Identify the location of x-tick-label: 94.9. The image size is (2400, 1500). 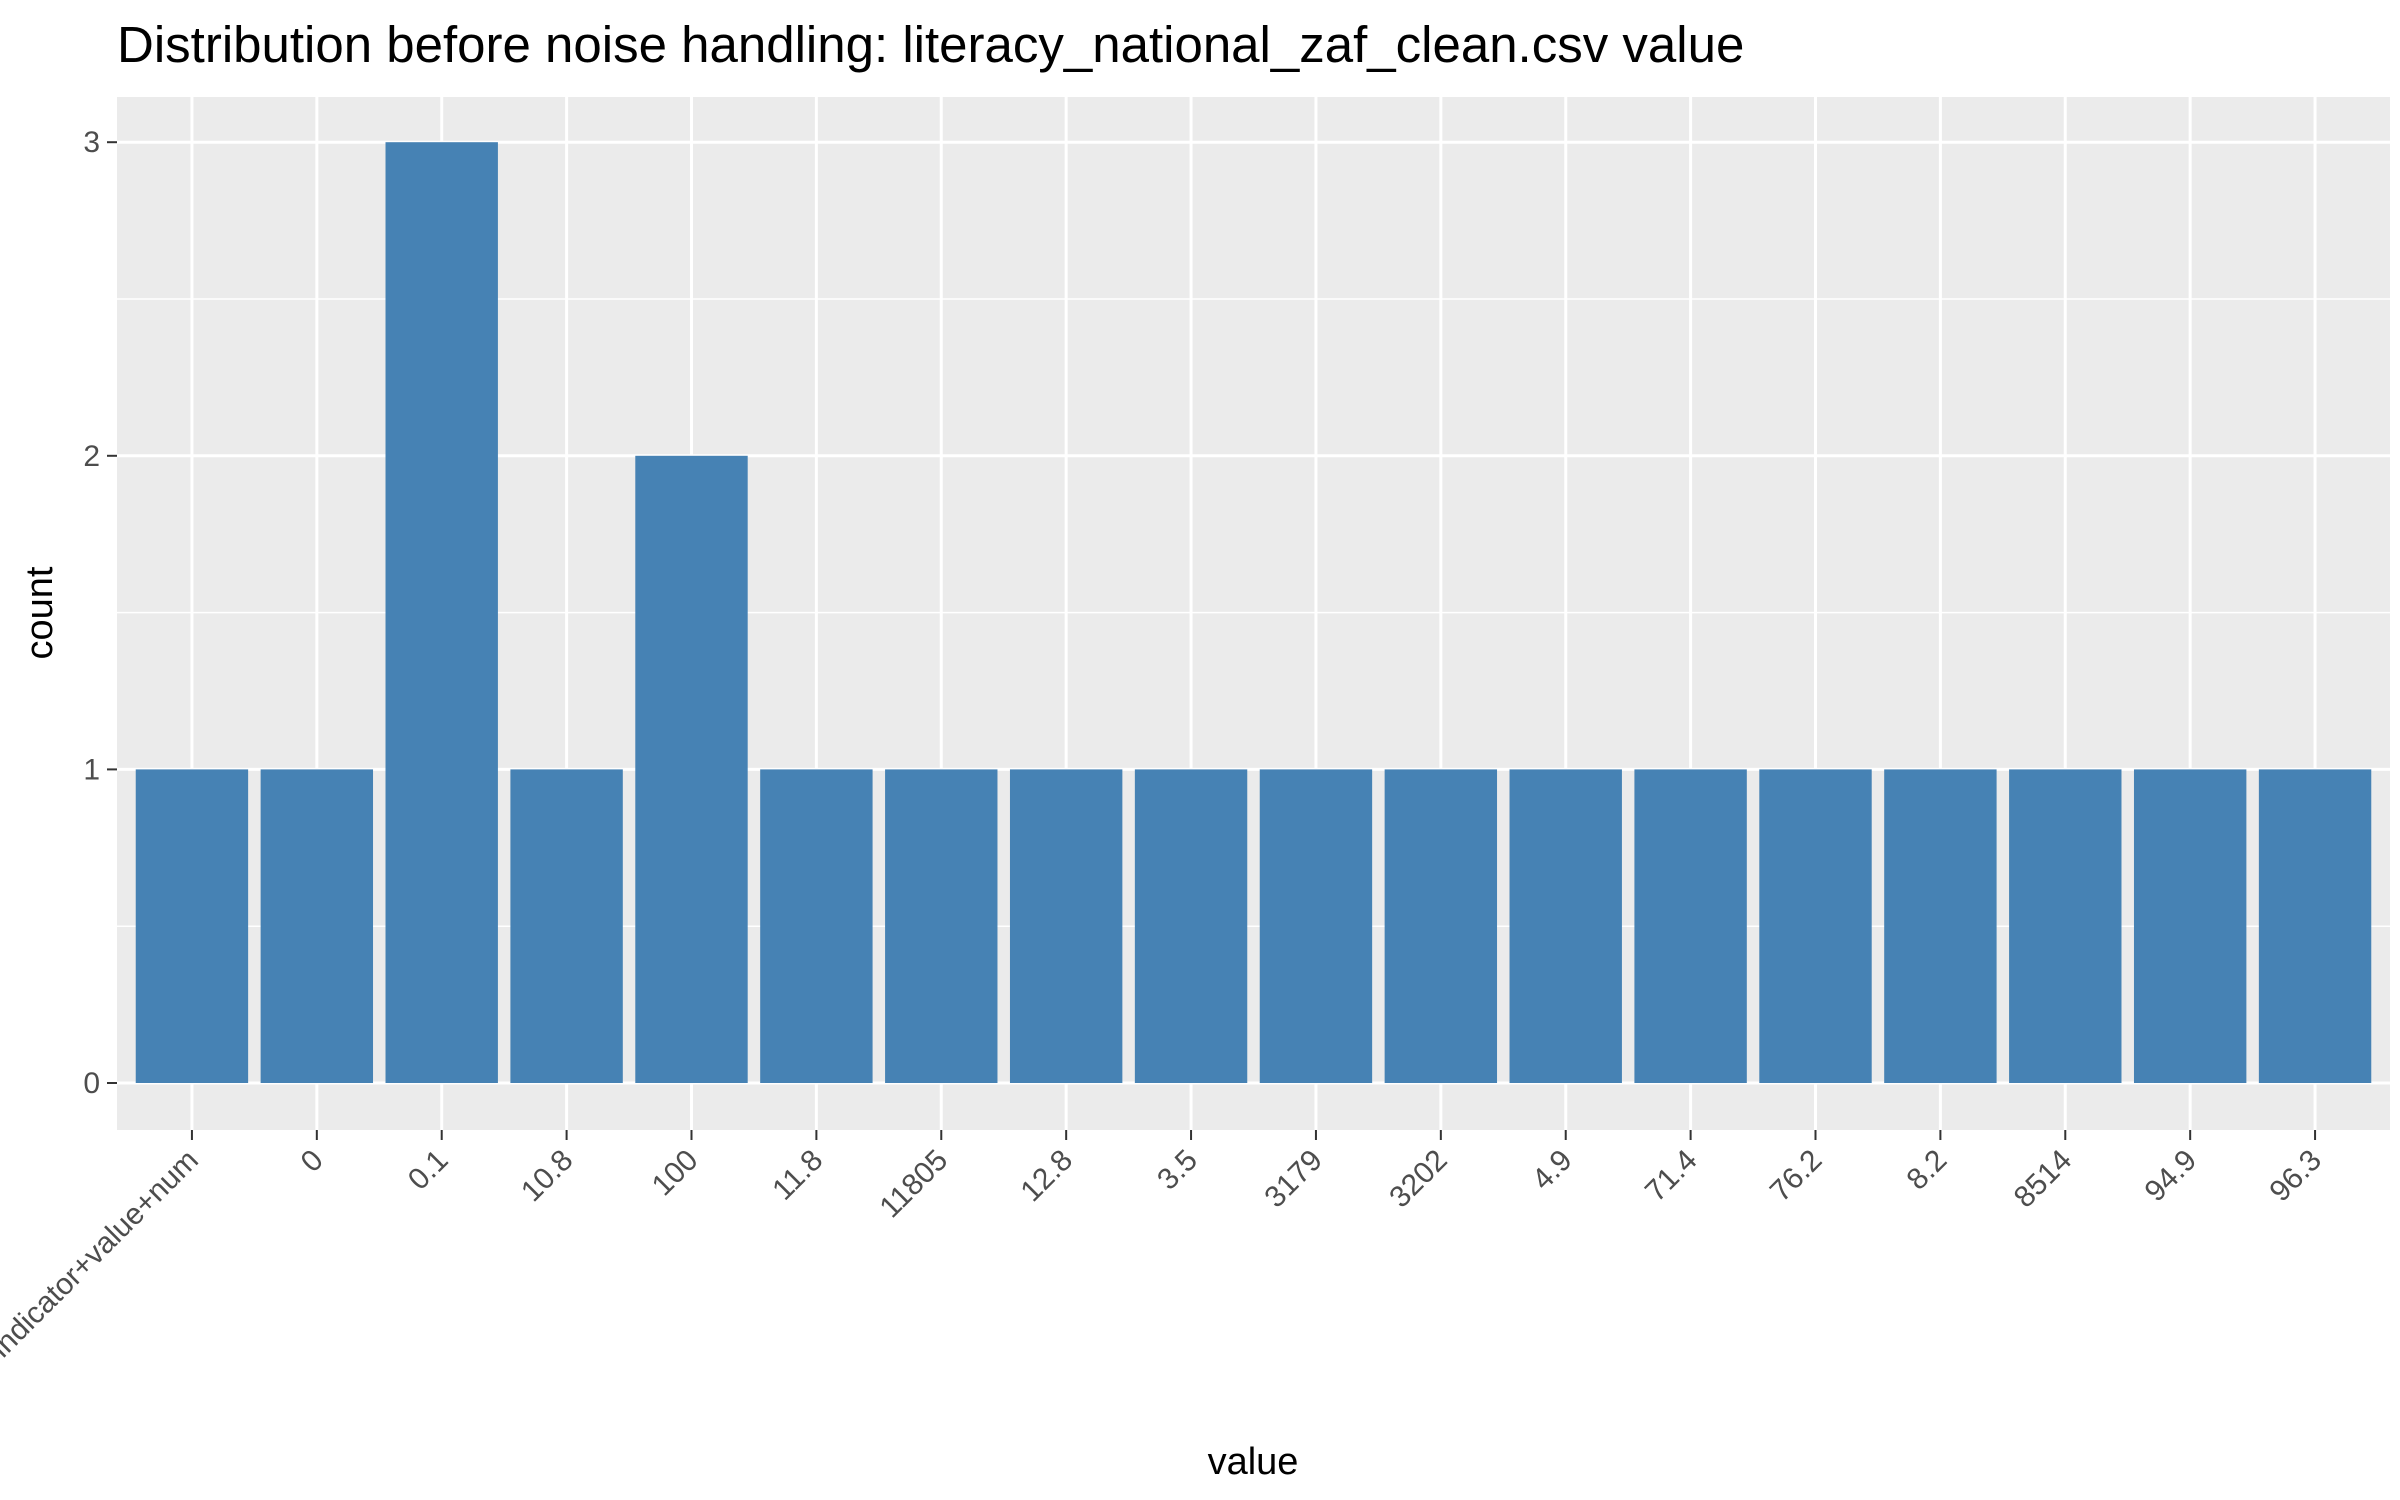
(2171, 1176).